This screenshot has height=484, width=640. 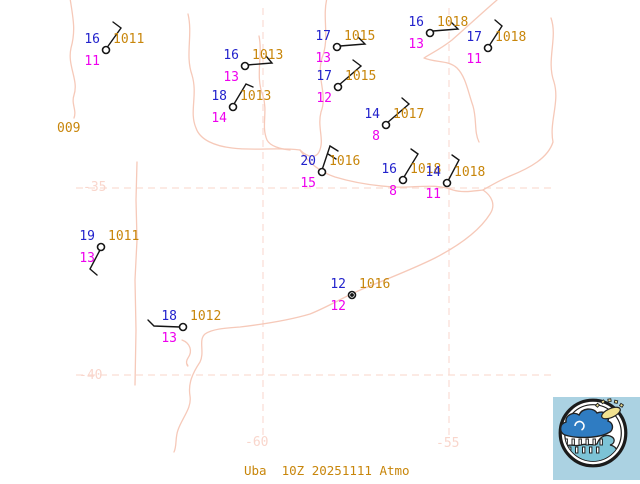 I want to click on station-temperature: 19, so click(x=87, y=236).